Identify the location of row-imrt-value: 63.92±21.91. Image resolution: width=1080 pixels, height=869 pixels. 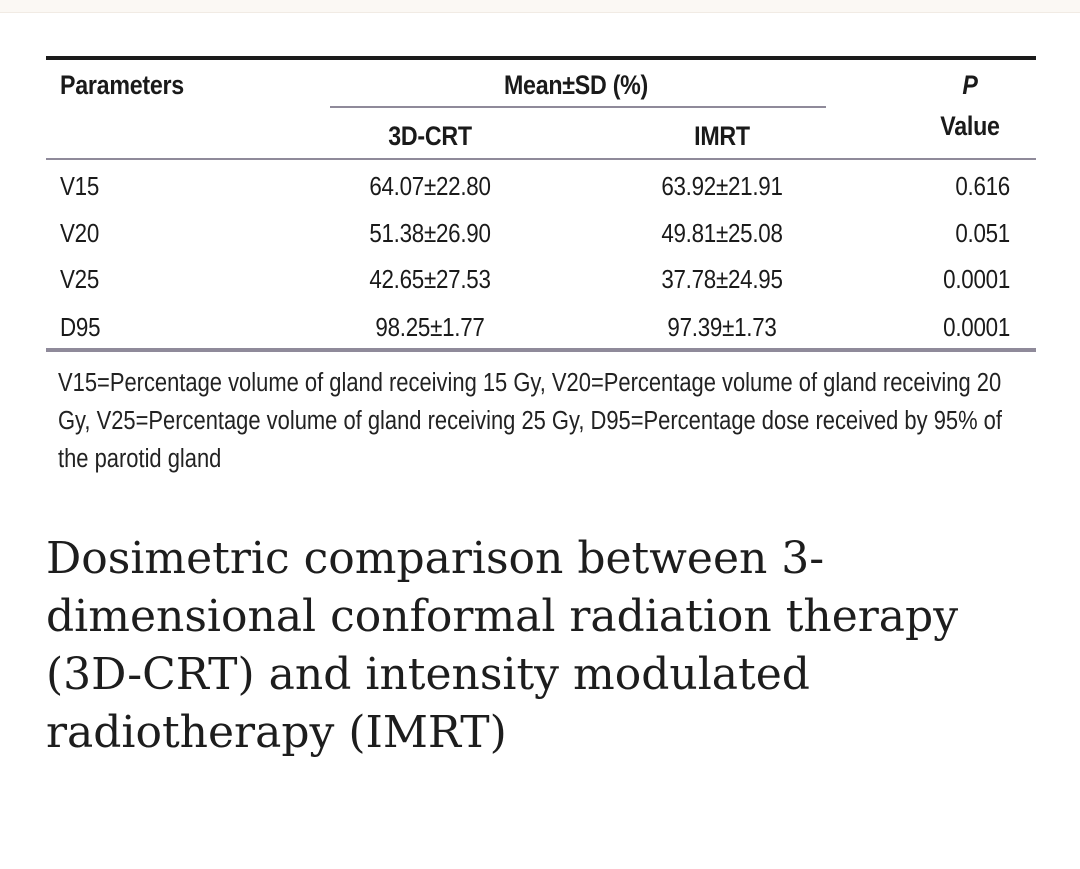
(722, 186).